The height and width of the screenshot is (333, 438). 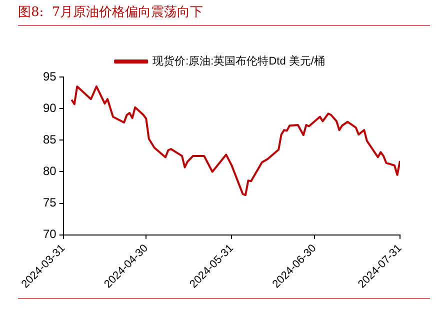 I want to click on y-tick-label: 90, so click(x=49, y=107).